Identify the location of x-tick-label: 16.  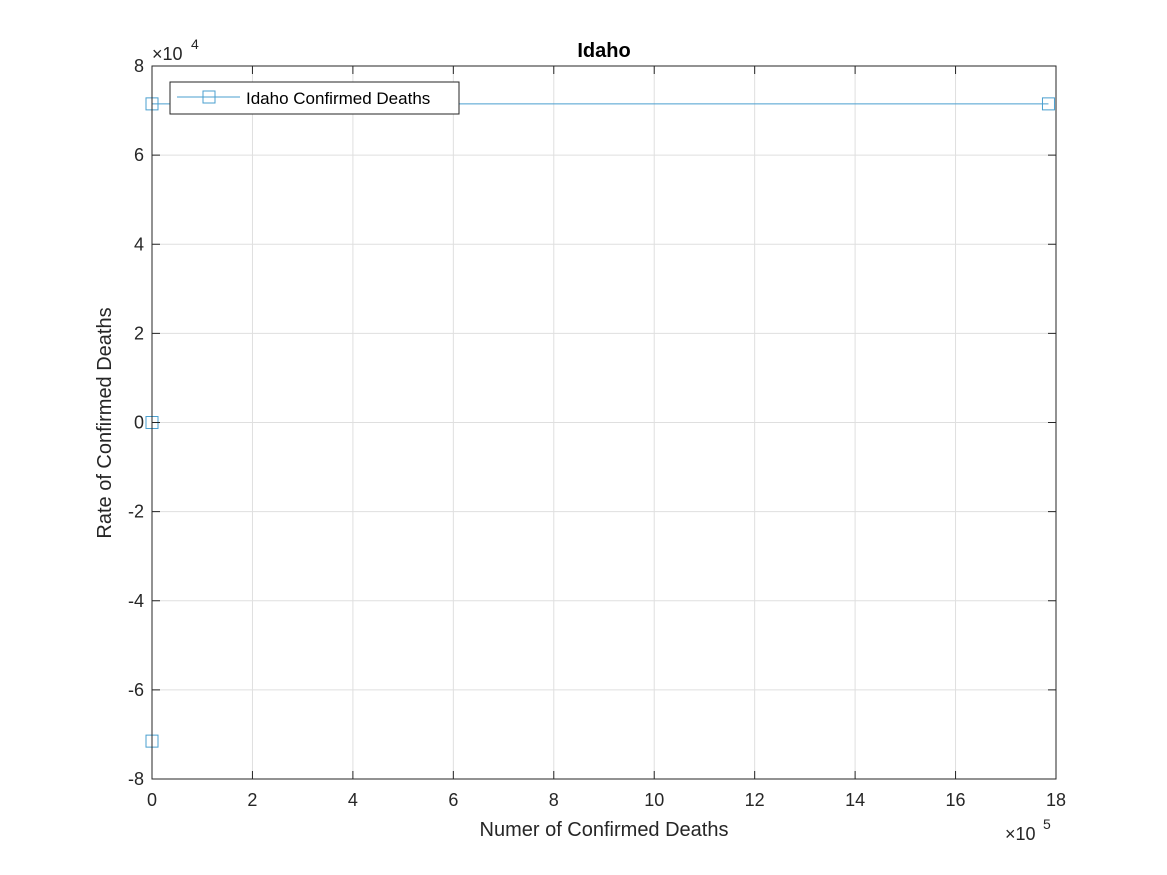
(956, 800).